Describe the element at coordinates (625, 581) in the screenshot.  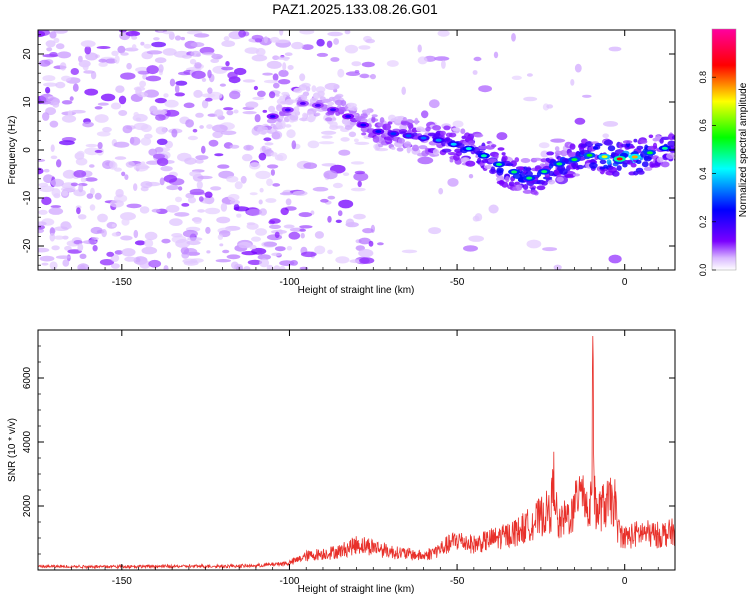
I see `snr-x-tick-label: 0` at that location.